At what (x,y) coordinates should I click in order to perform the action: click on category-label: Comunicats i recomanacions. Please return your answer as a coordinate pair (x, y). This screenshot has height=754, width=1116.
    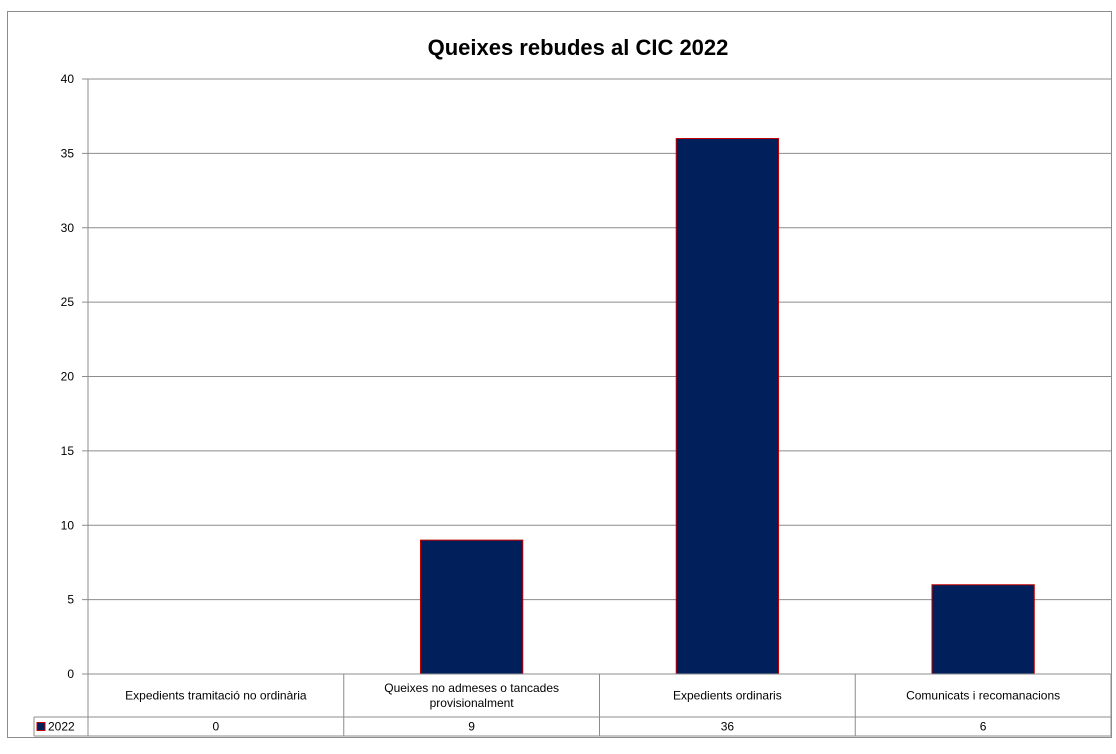
    Looking at the image, I should click on (983, 696).